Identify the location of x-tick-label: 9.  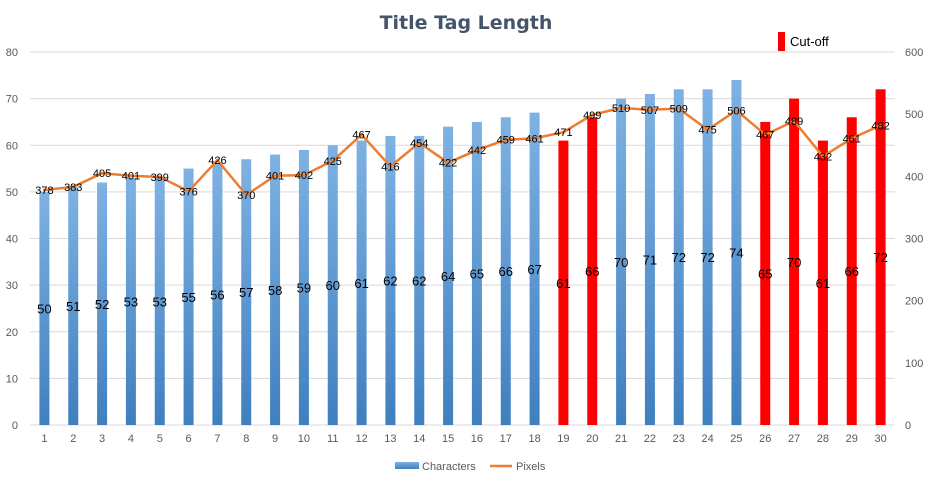
(275, 439).